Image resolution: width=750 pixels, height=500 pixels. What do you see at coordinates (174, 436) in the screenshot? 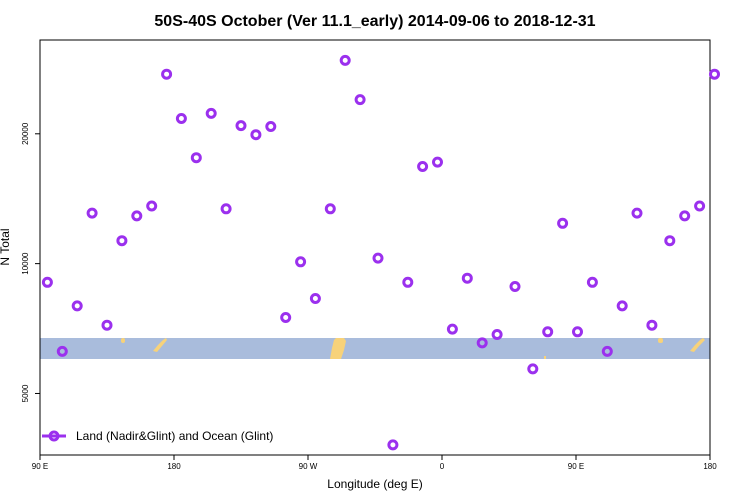
I see `legend-label: Land (Nadir&Glint) and Ocean (Glint)` at bounding box center [174, 436].